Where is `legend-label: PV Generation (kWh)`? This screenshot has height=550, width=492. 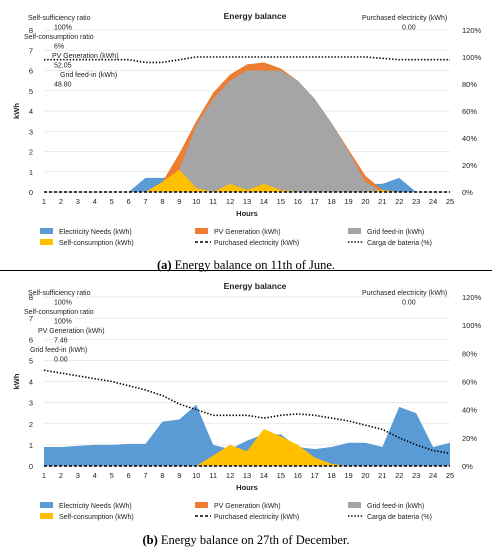
legend-label: PV Generation (kWh) is located at coordinates (247, 232).